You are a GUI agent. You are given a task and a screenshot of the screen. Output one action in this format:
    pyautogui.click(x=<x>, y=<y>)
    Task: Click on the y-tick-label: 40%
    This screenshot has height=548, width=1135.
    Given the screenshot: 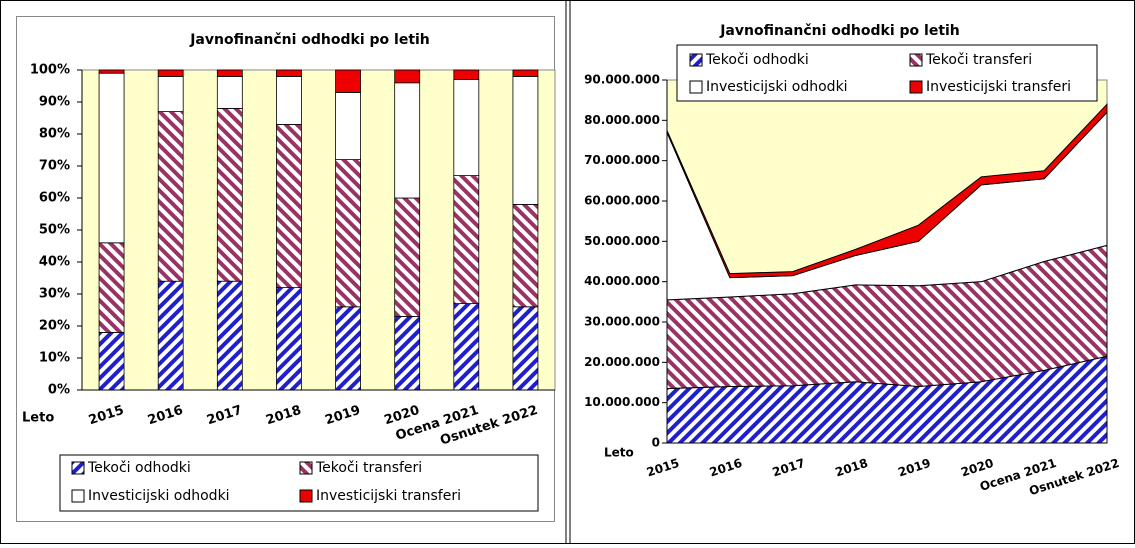 What is the action you would take?
    pyautogui.click(x=54, y=262)
    